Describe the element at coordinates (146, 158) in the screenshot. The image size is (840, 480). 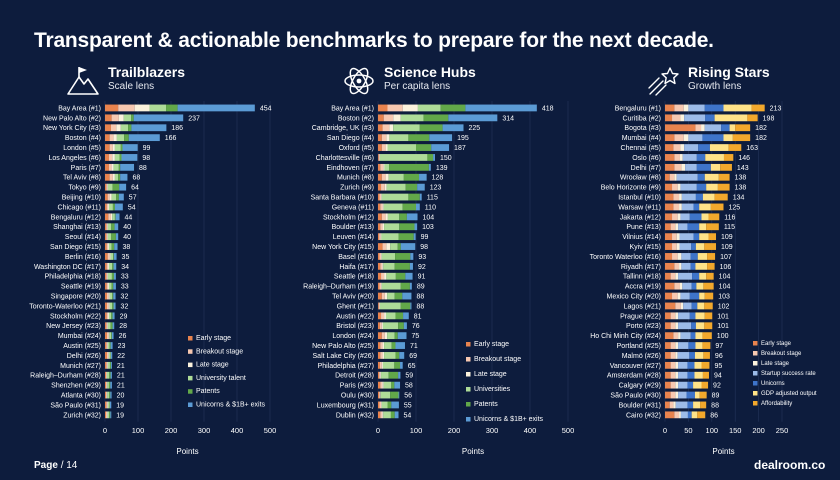
I see `value-label: 98` at that location.